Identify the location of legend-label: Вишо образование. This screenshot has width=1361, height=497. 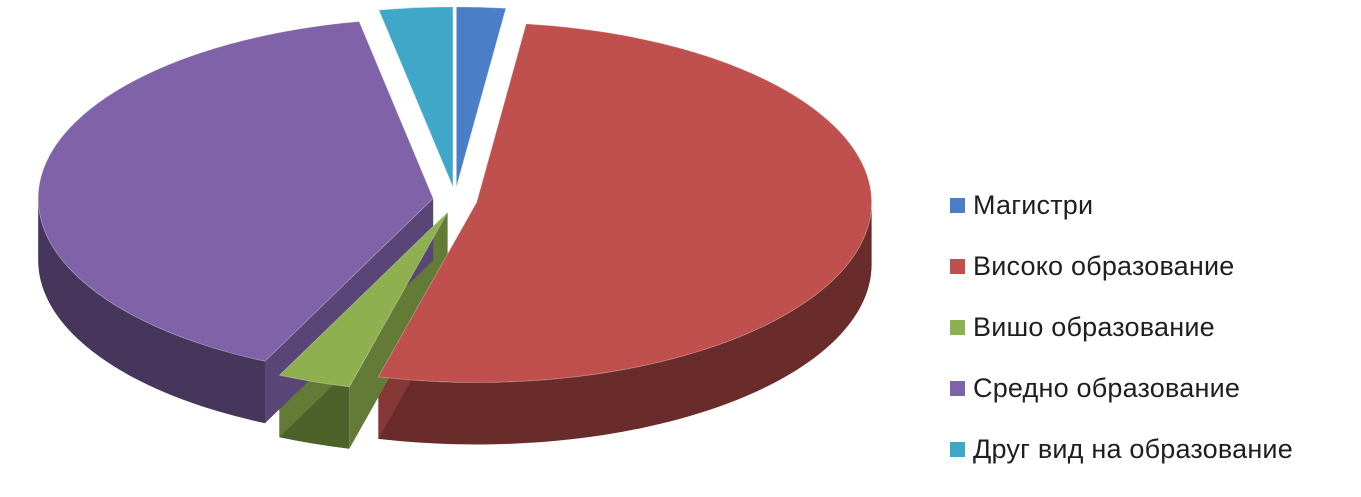
(1094, 327).